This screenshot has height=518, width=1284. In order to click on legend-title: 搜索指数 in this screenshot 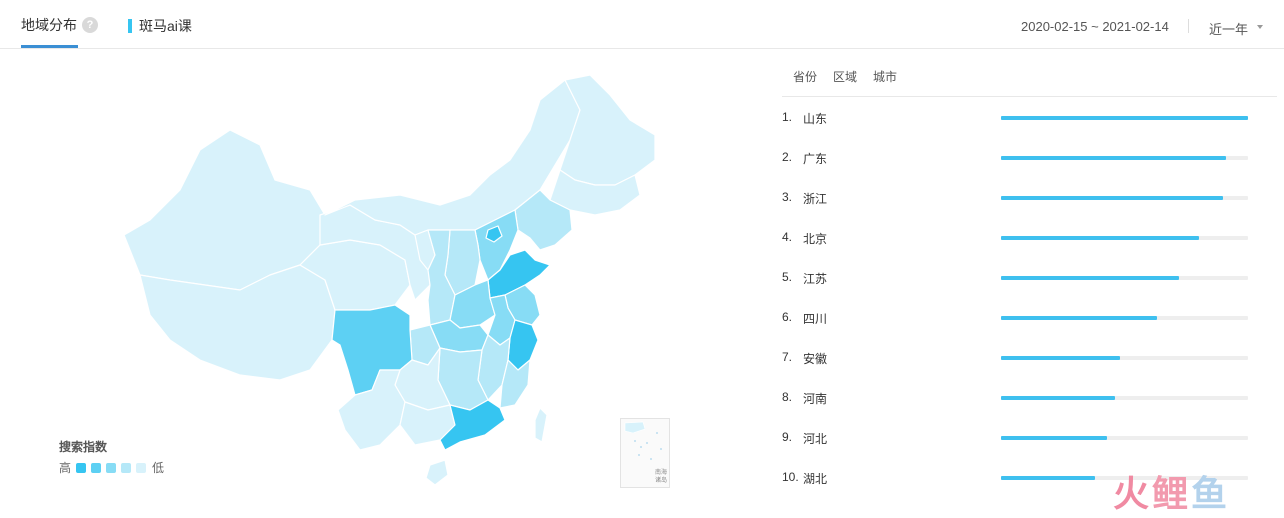, I will do `click(83, 447)`.